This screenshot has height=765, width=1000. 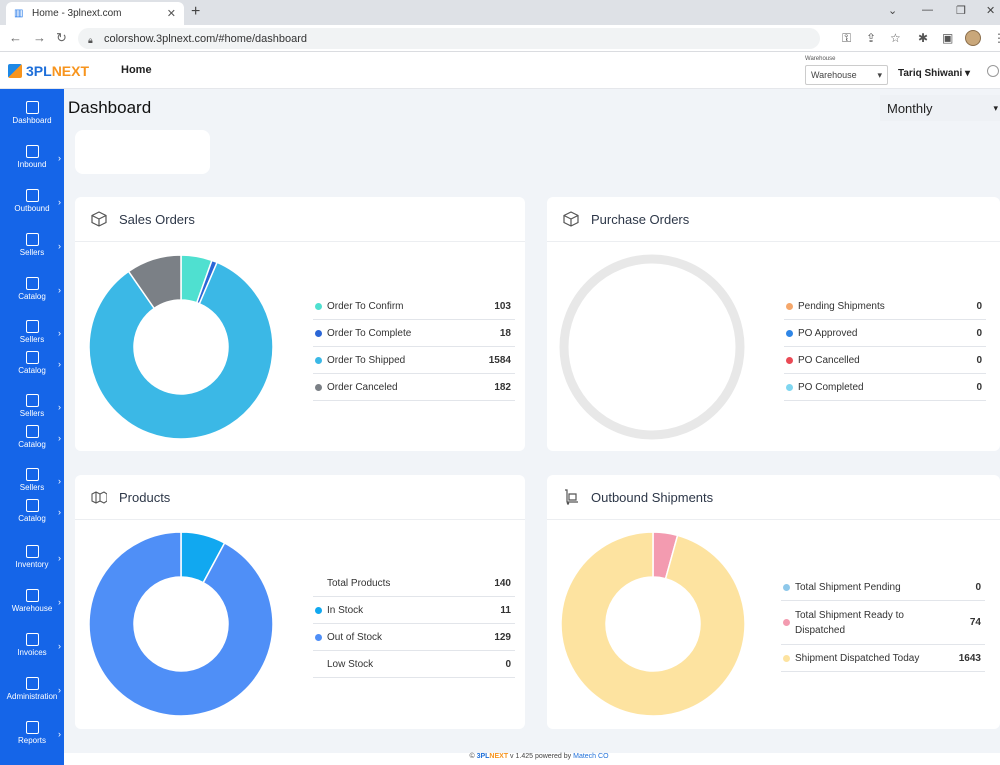 I want to click on sidebar-item-label: Dashboard, so click(x=32, y=120).